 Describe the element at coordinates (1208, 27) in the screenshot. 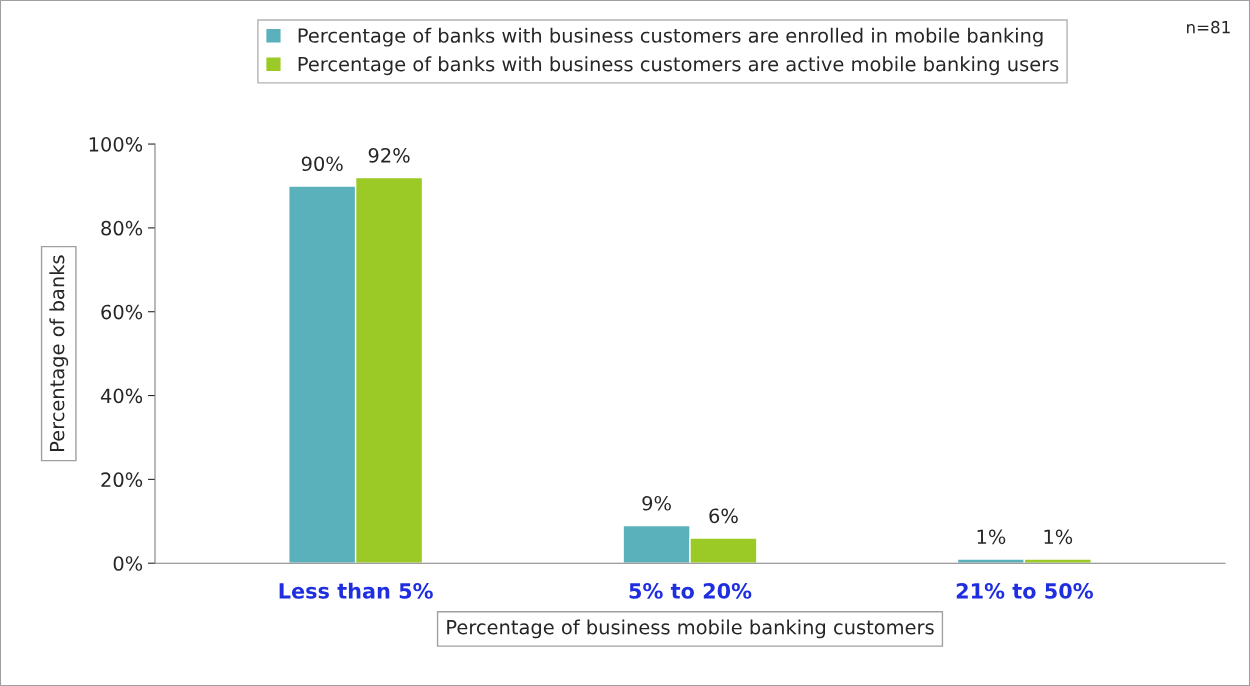

I see `text: n=81` at that location.